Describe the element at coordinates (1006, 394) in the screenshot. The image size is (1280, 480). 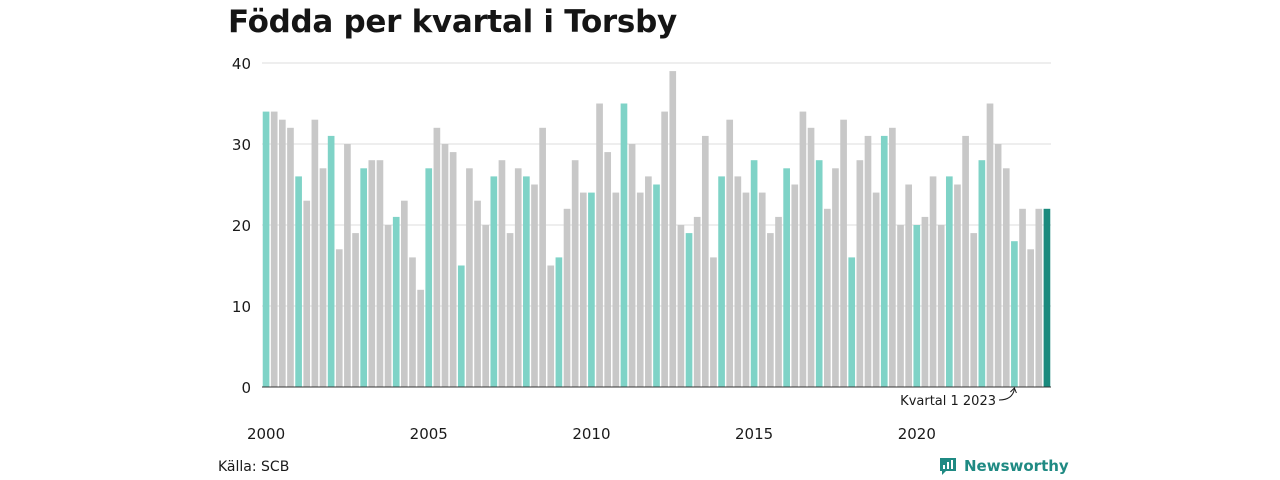
I see `annotation-arrow-icon` at that location.